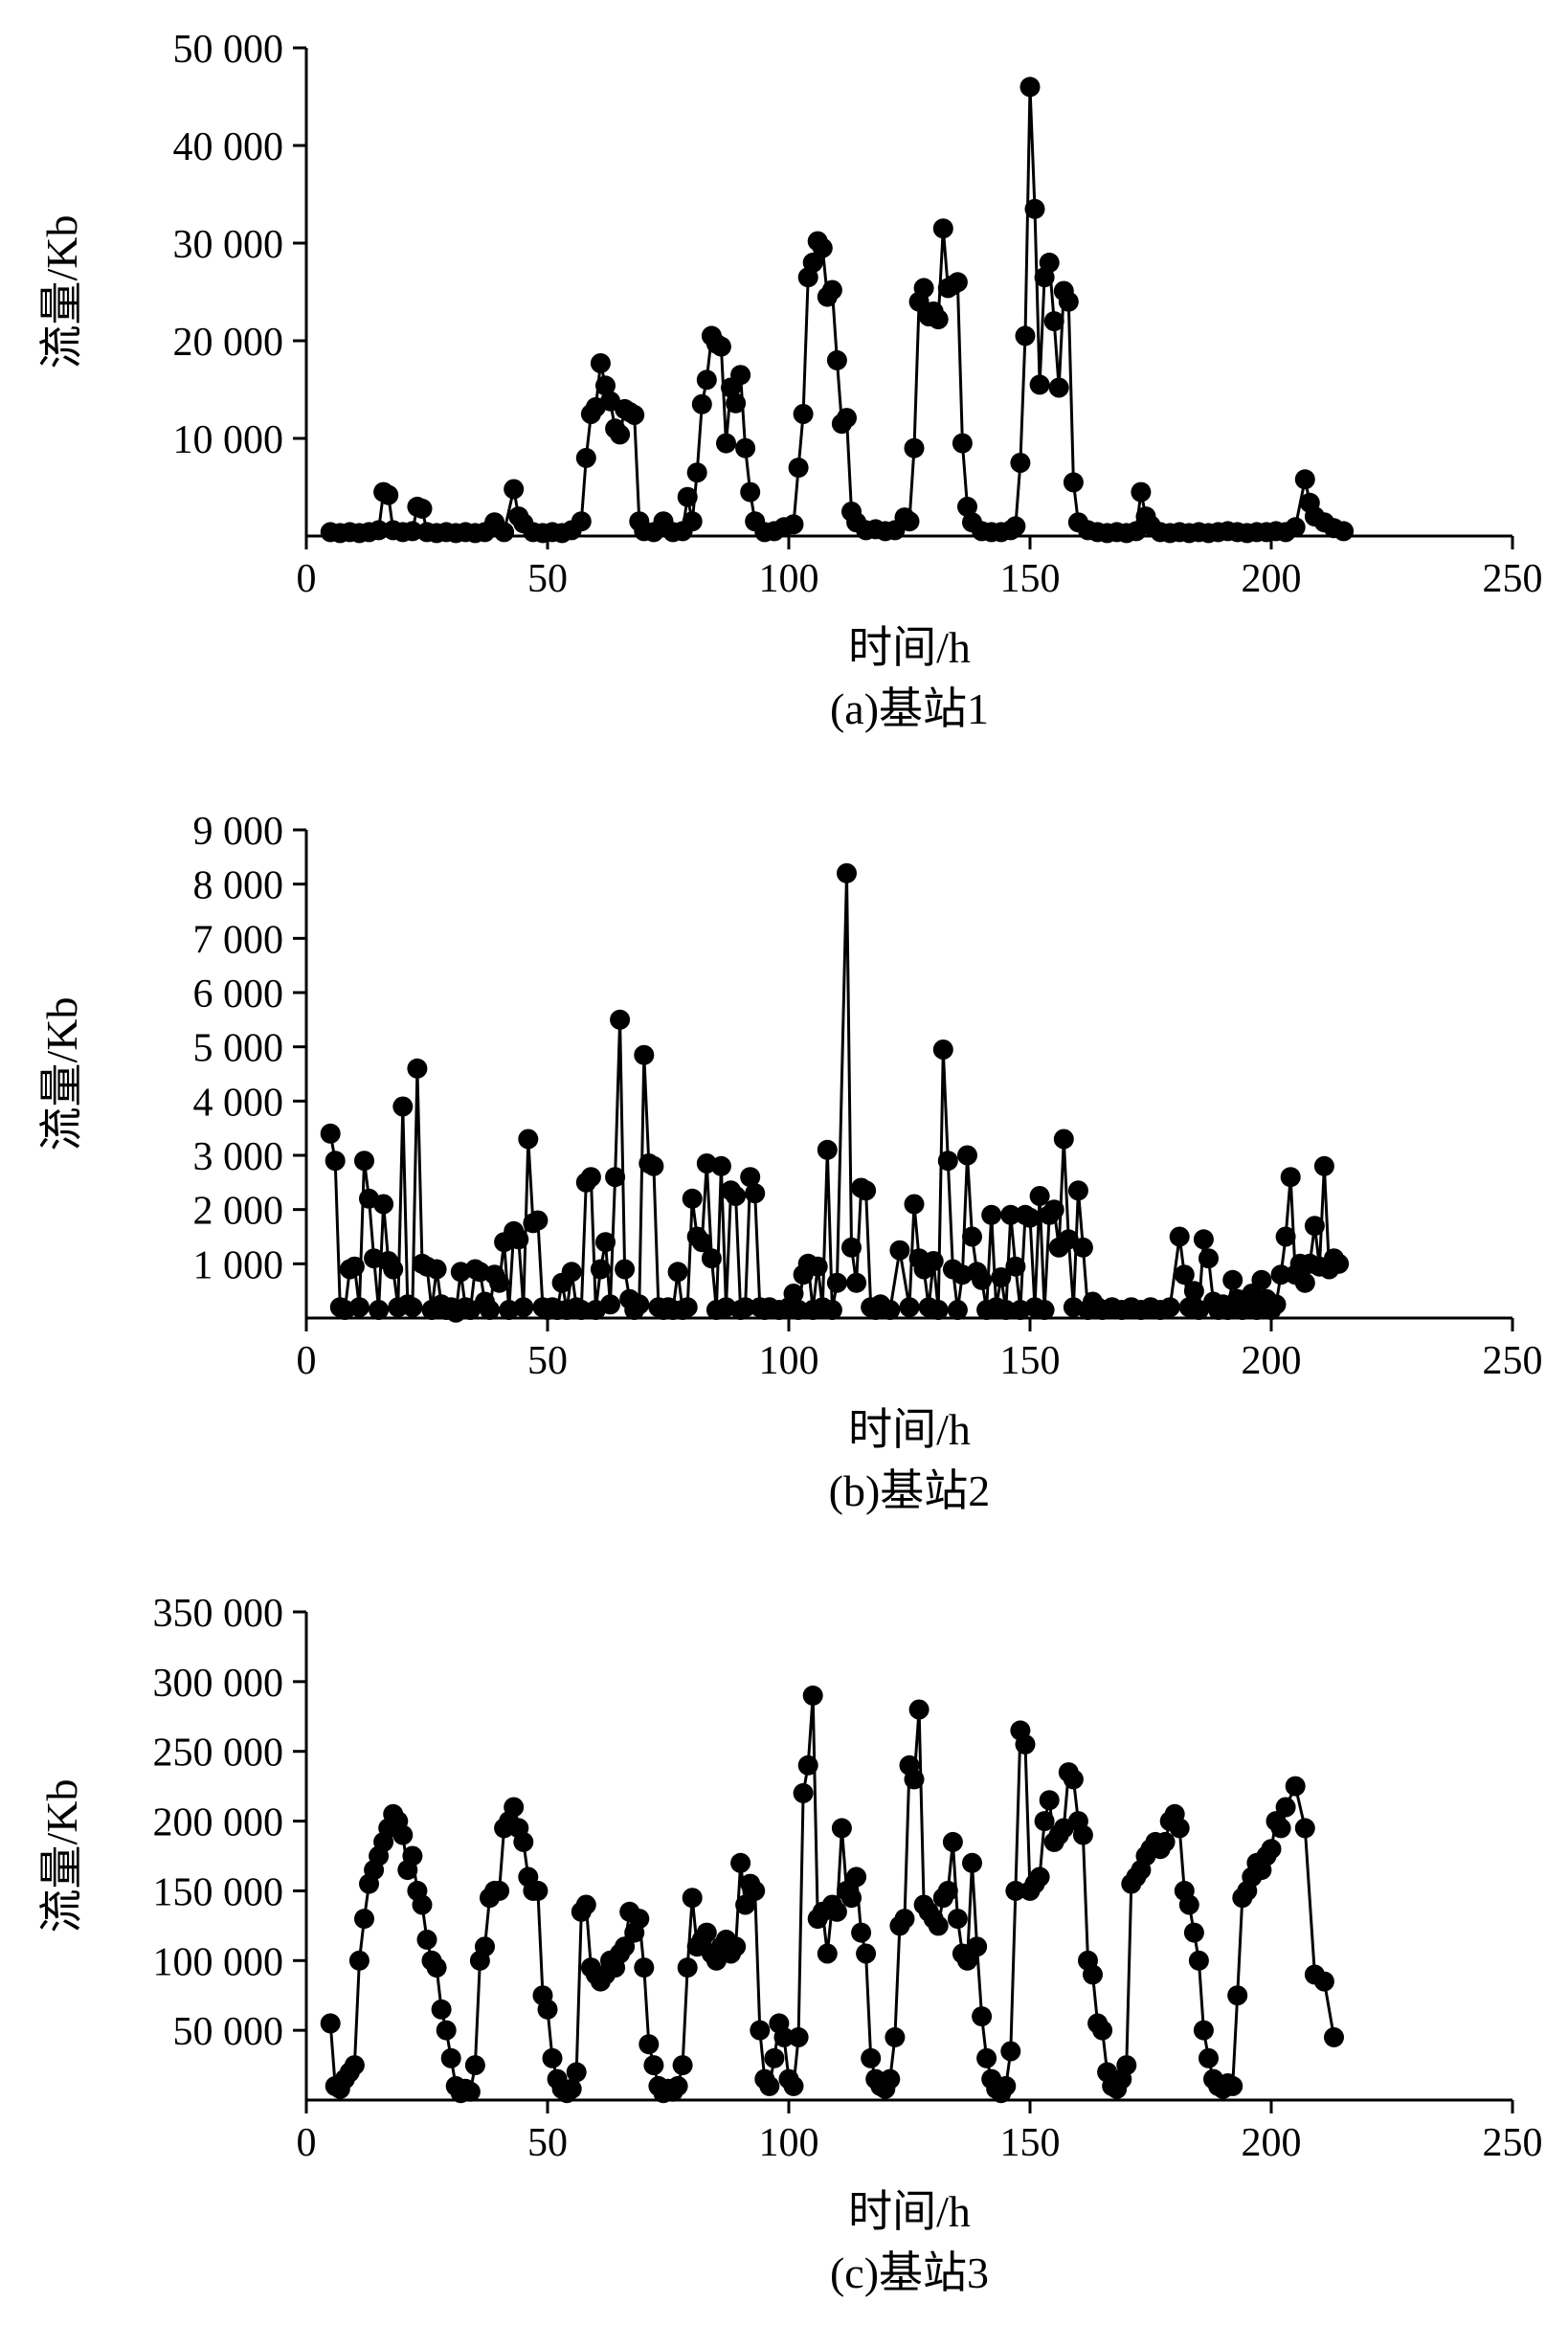 The width and height of the screenshot is (1568, 2347). What do you see at coordinates (62, 292) in the screenshot?
I see `y-axis-title: 流量/Kb` at bounding box center [62, 292].